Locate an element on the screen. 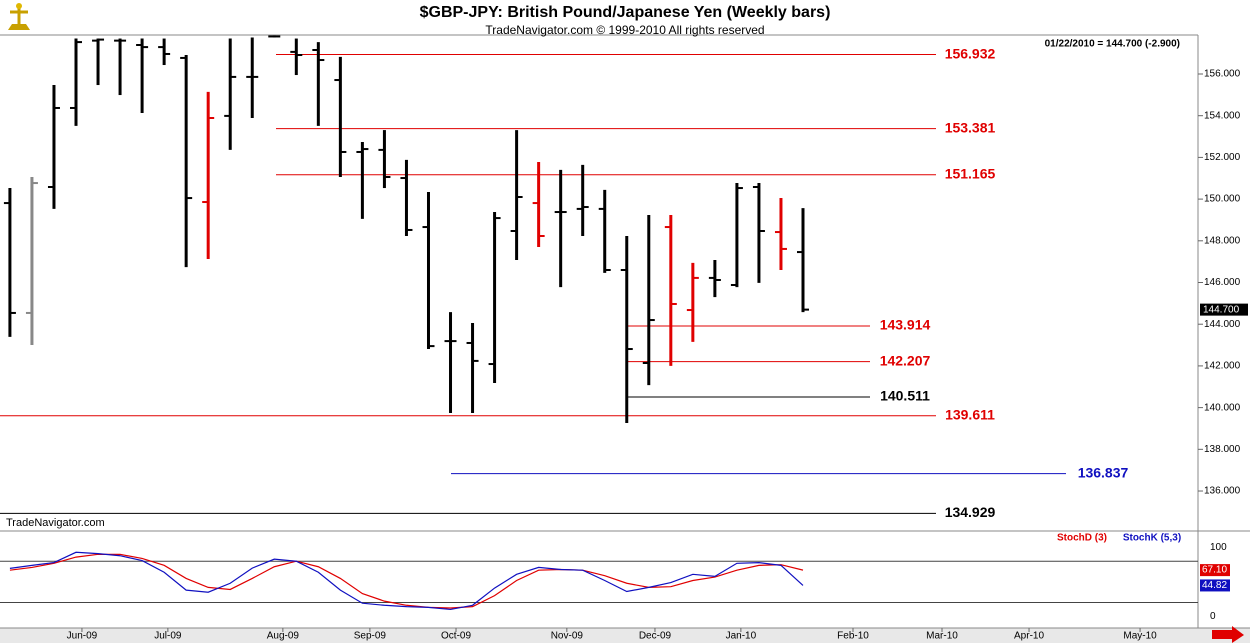  last-value-label: 67.10 is located at coordinates (1214, 570).